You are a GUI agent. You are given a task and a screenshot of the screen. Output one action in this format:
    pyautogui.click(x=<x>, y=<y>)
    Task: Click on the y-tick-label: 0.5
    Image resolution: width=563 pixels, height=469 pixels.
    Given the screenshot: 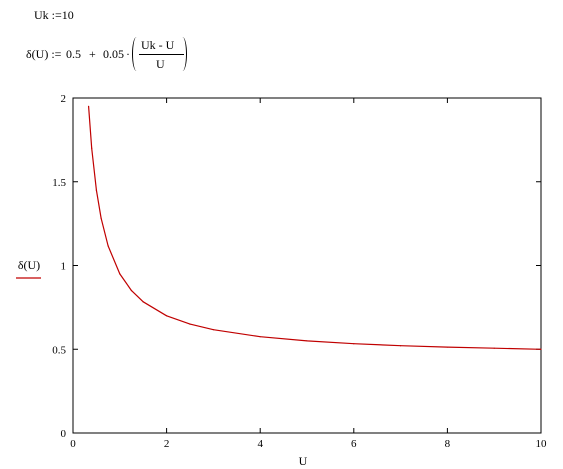 What is the action you would take?
    pyautogui.click(x=59, y=350)
    